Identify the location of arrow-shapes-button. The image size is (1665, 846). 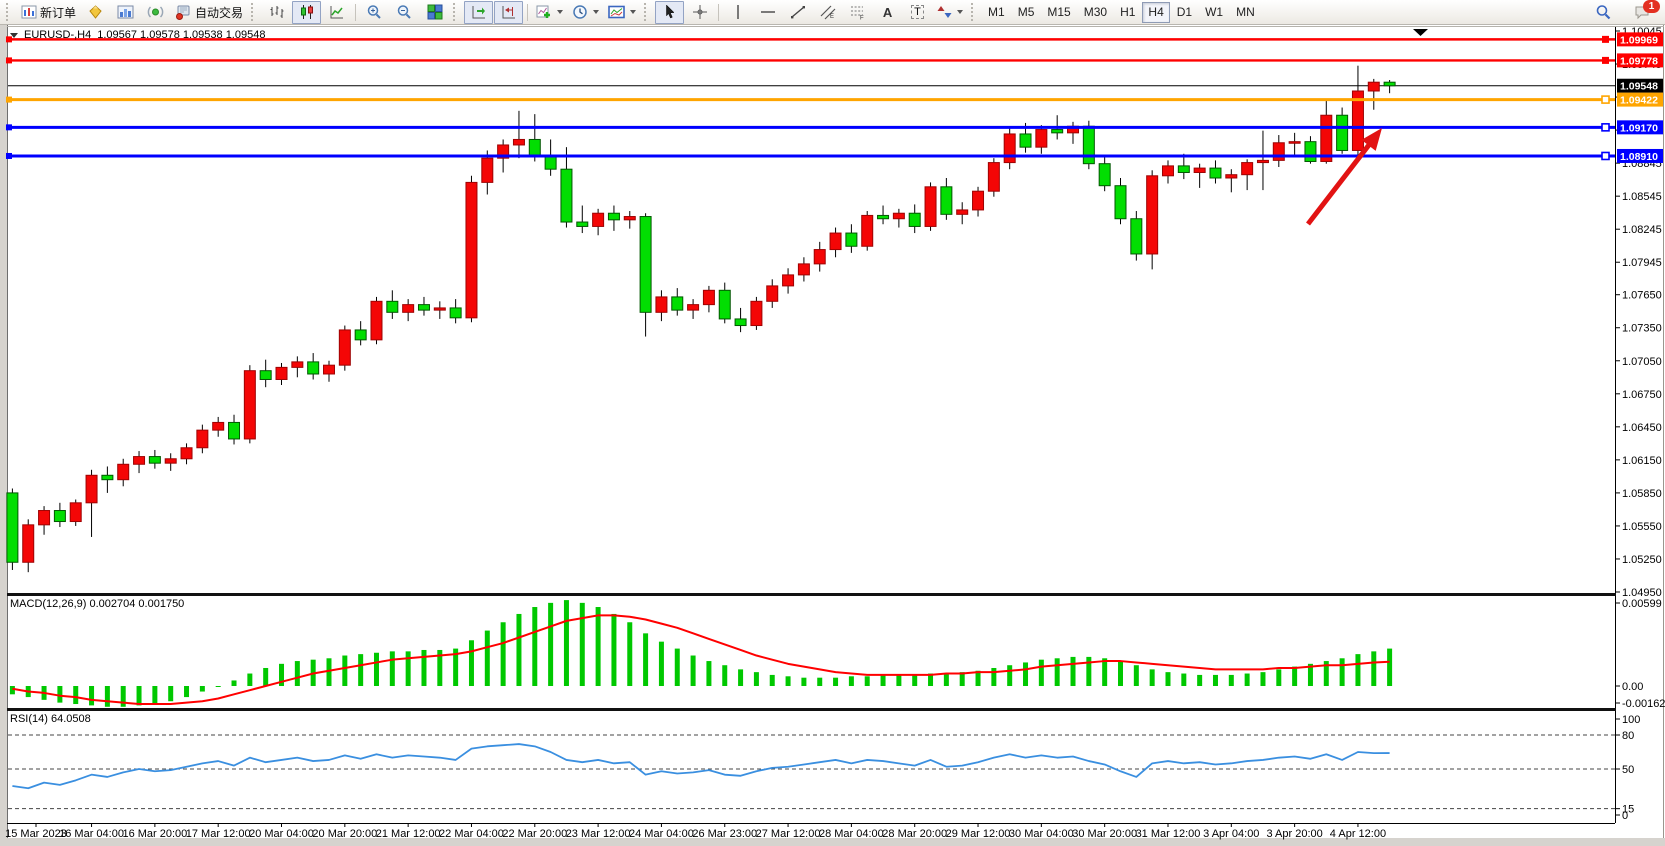
(950, 12).